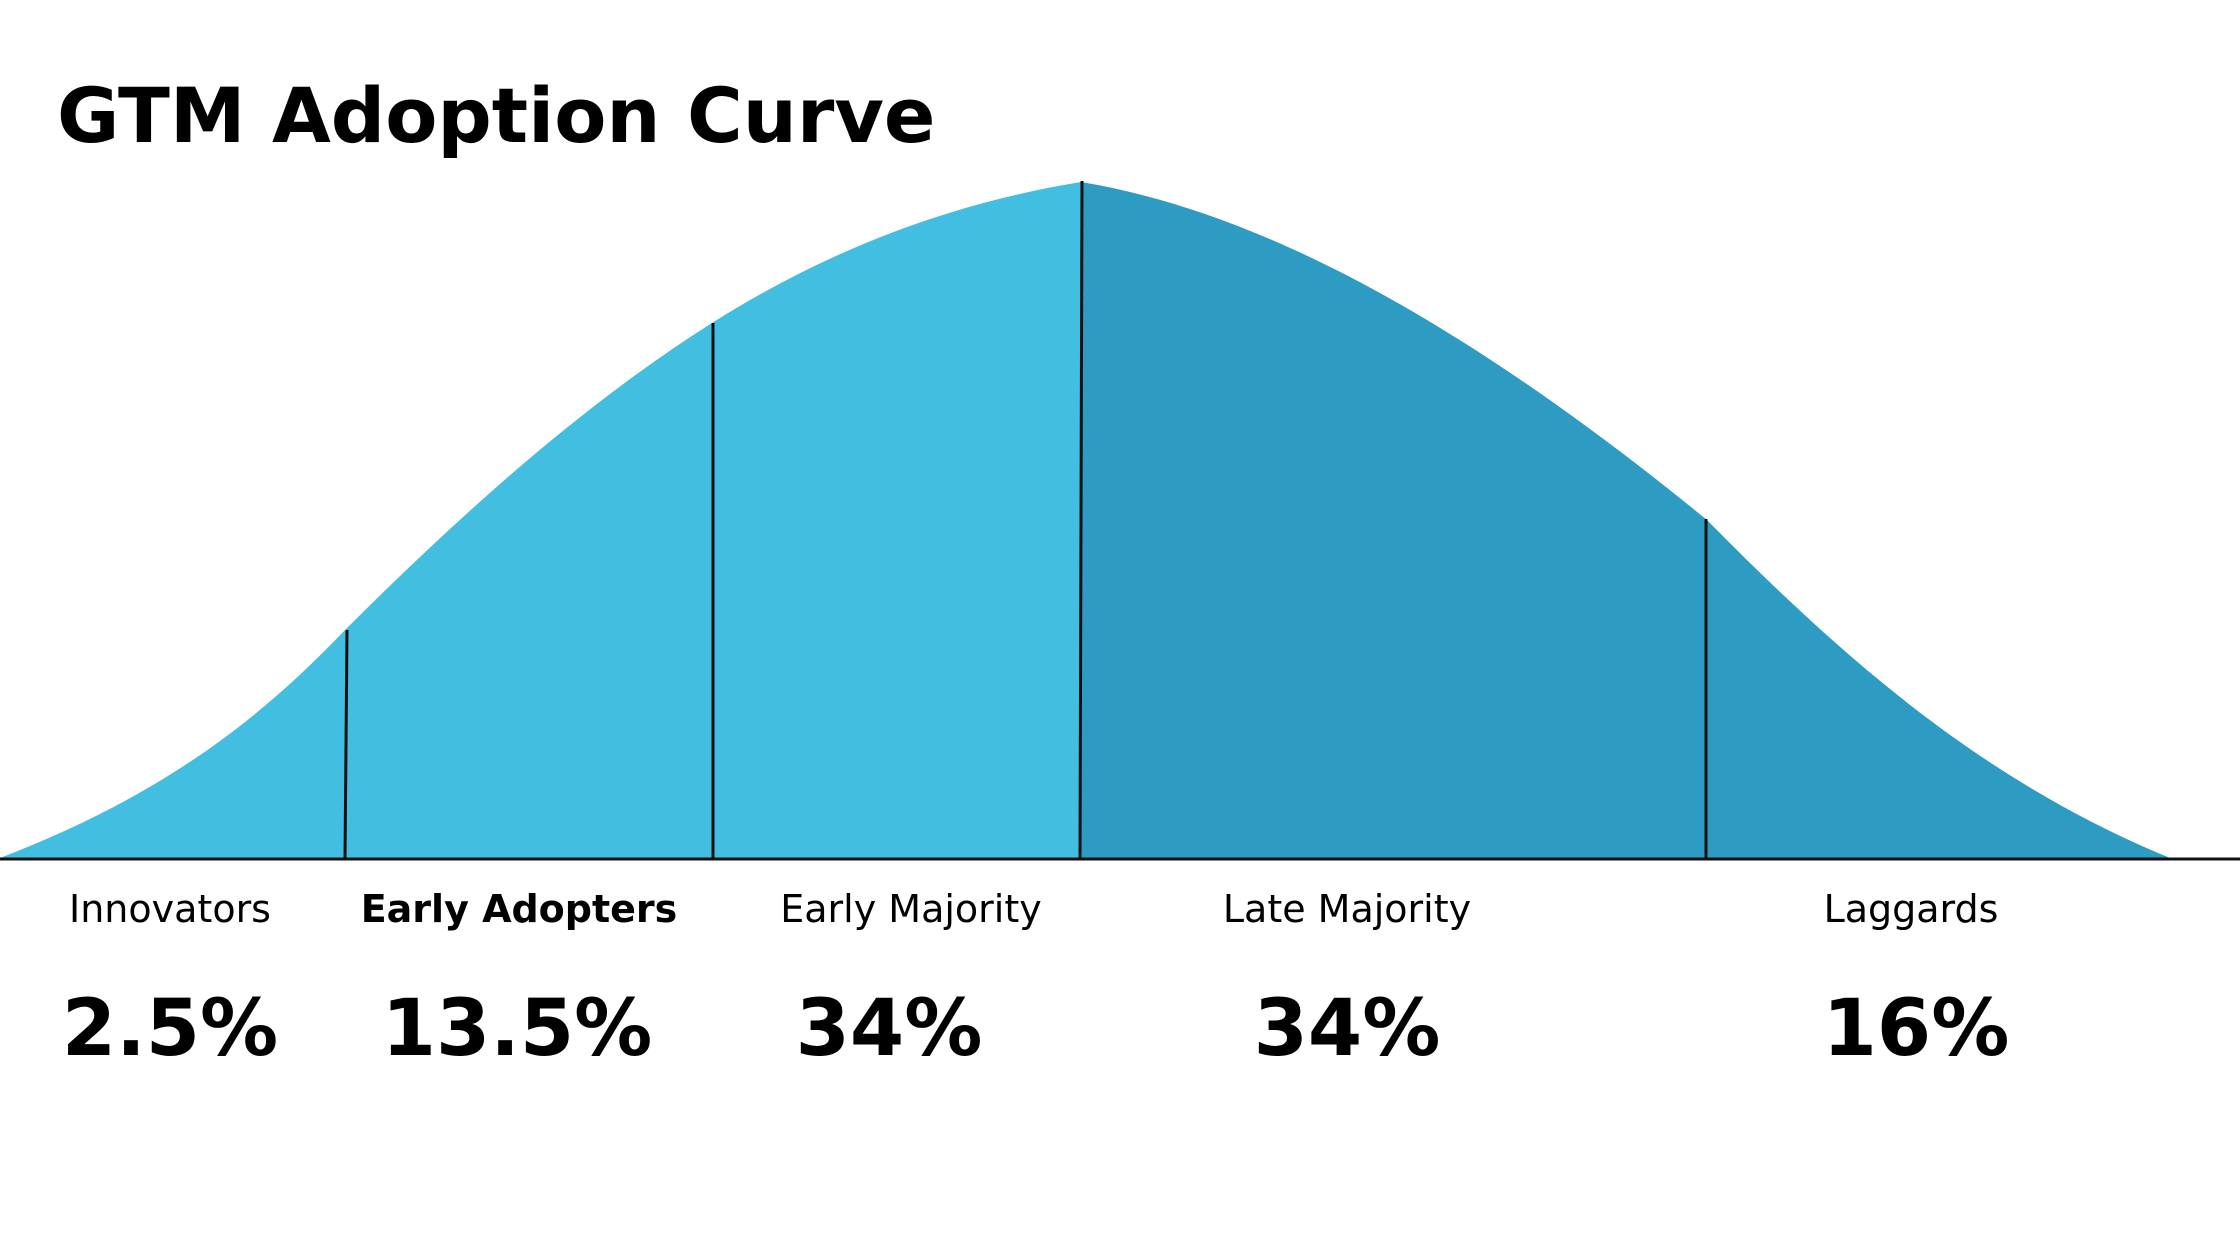 This screenshot has width=2240, height=1260. What do you see at coordinates (1347, 1029) in the screenshot?
I see `segment-value-late-majority: 34%` at bounding box center [1347, 1029].